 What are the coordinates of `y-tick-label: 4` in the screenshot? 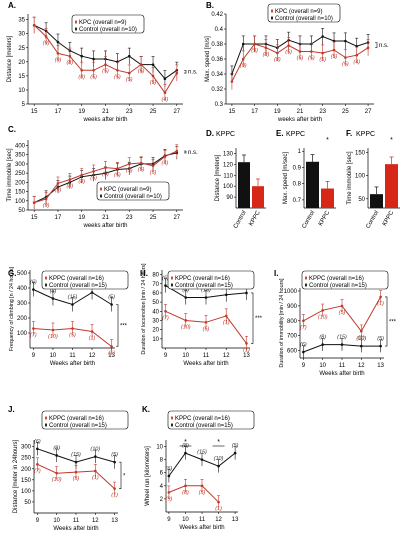 It's located at (162, 487).